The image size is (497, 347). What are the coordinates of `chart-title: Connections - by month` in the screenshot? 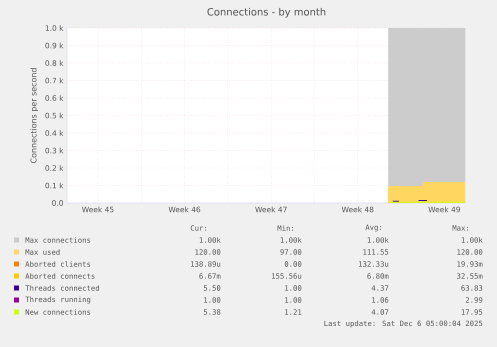 It's located at (266, 13).